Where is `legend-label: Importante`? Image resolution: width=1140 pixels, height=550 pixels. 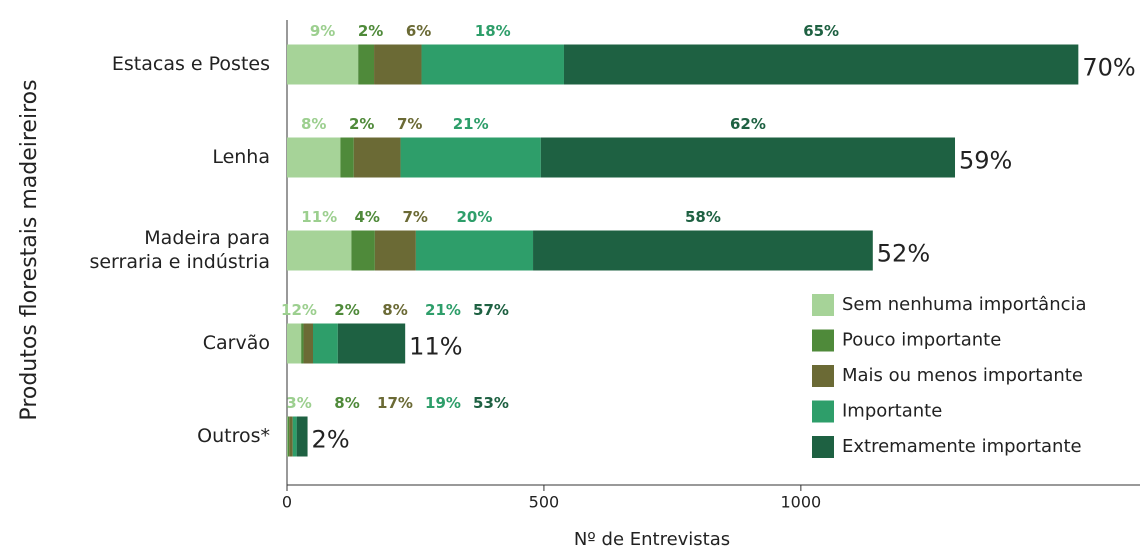 legend-label: Importante is located at coordinates (892, 411).